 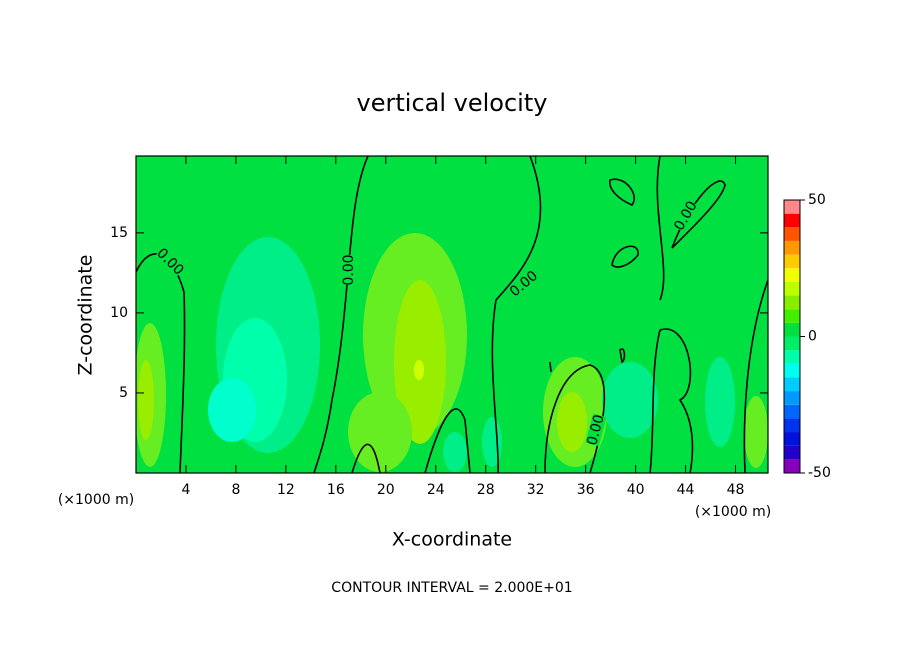 I want to click on x-tick-label: 32, so click(x=536, y=490).